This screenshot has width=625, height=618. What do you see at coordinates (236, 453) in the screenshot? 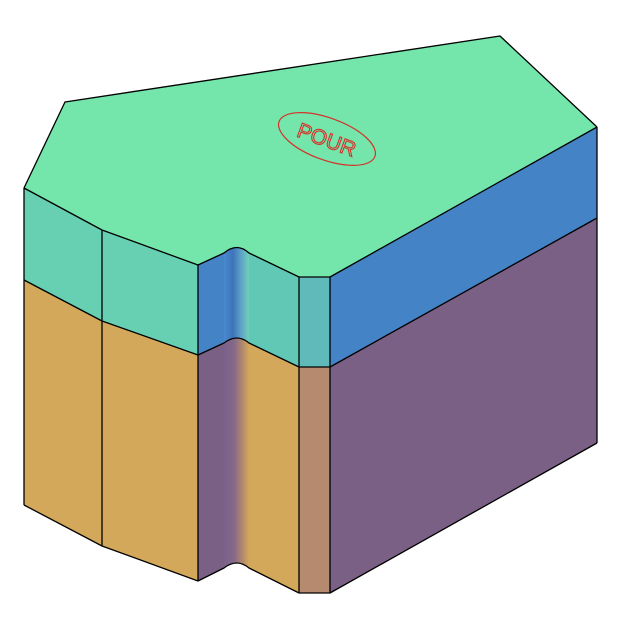
I see `lower-groove-face` at bounding box center [236, 453].